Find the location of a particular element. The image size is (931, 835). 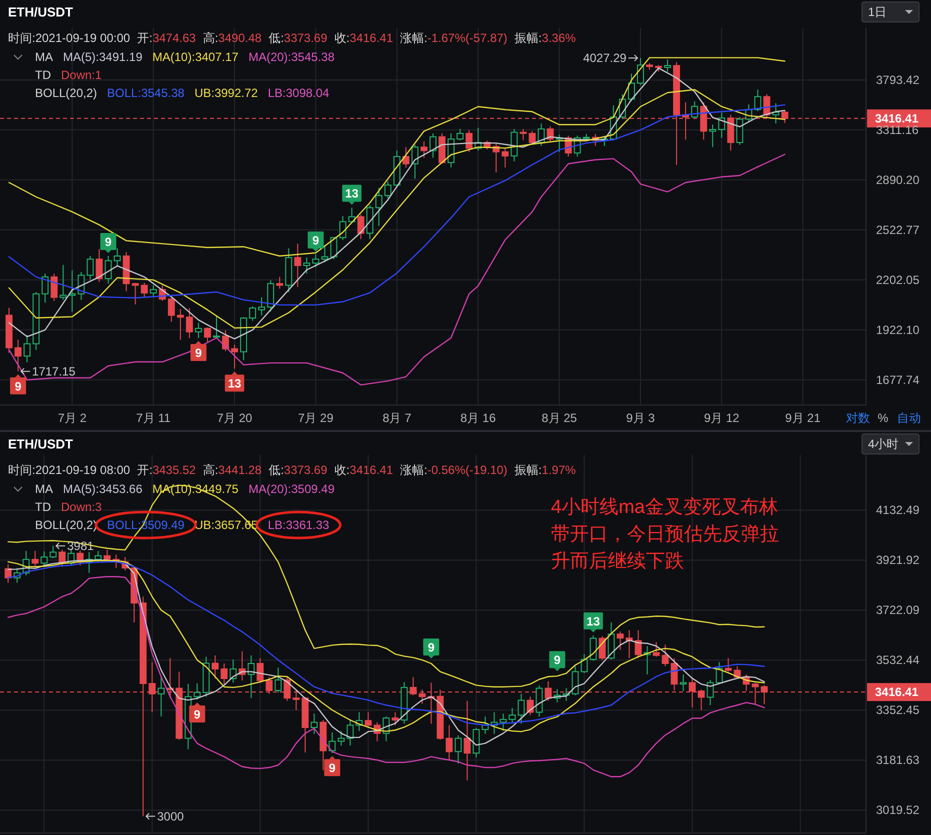

annotation: MA(20):3545.38 is located at coordinates (291, 57).